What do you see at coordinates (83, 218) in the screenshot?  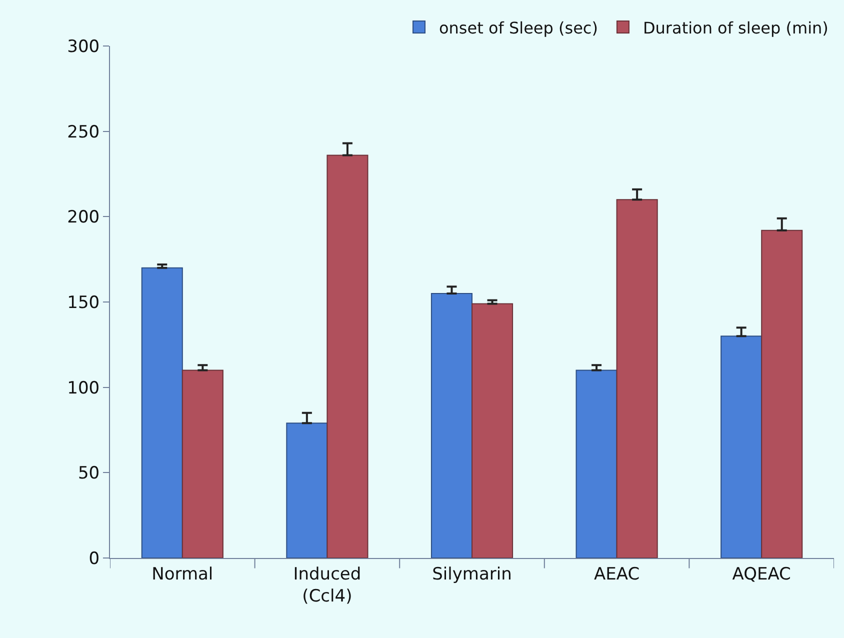 I see `y-tick-label: 200` at bounding box center [83, 218].